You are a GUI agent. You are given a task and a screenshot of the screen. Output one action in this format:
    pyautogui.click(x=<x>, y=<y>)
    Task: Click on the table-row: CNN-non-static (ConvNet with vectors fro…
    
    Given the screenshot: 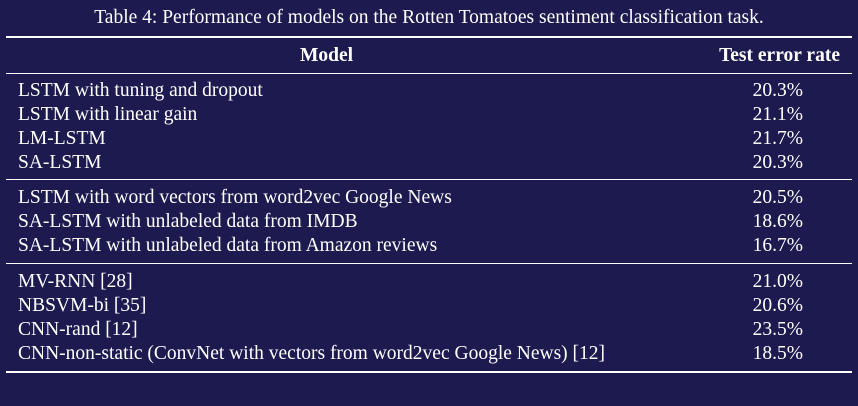 What is the action you would take?
    pyautogui.click(x=429, y=354)
    